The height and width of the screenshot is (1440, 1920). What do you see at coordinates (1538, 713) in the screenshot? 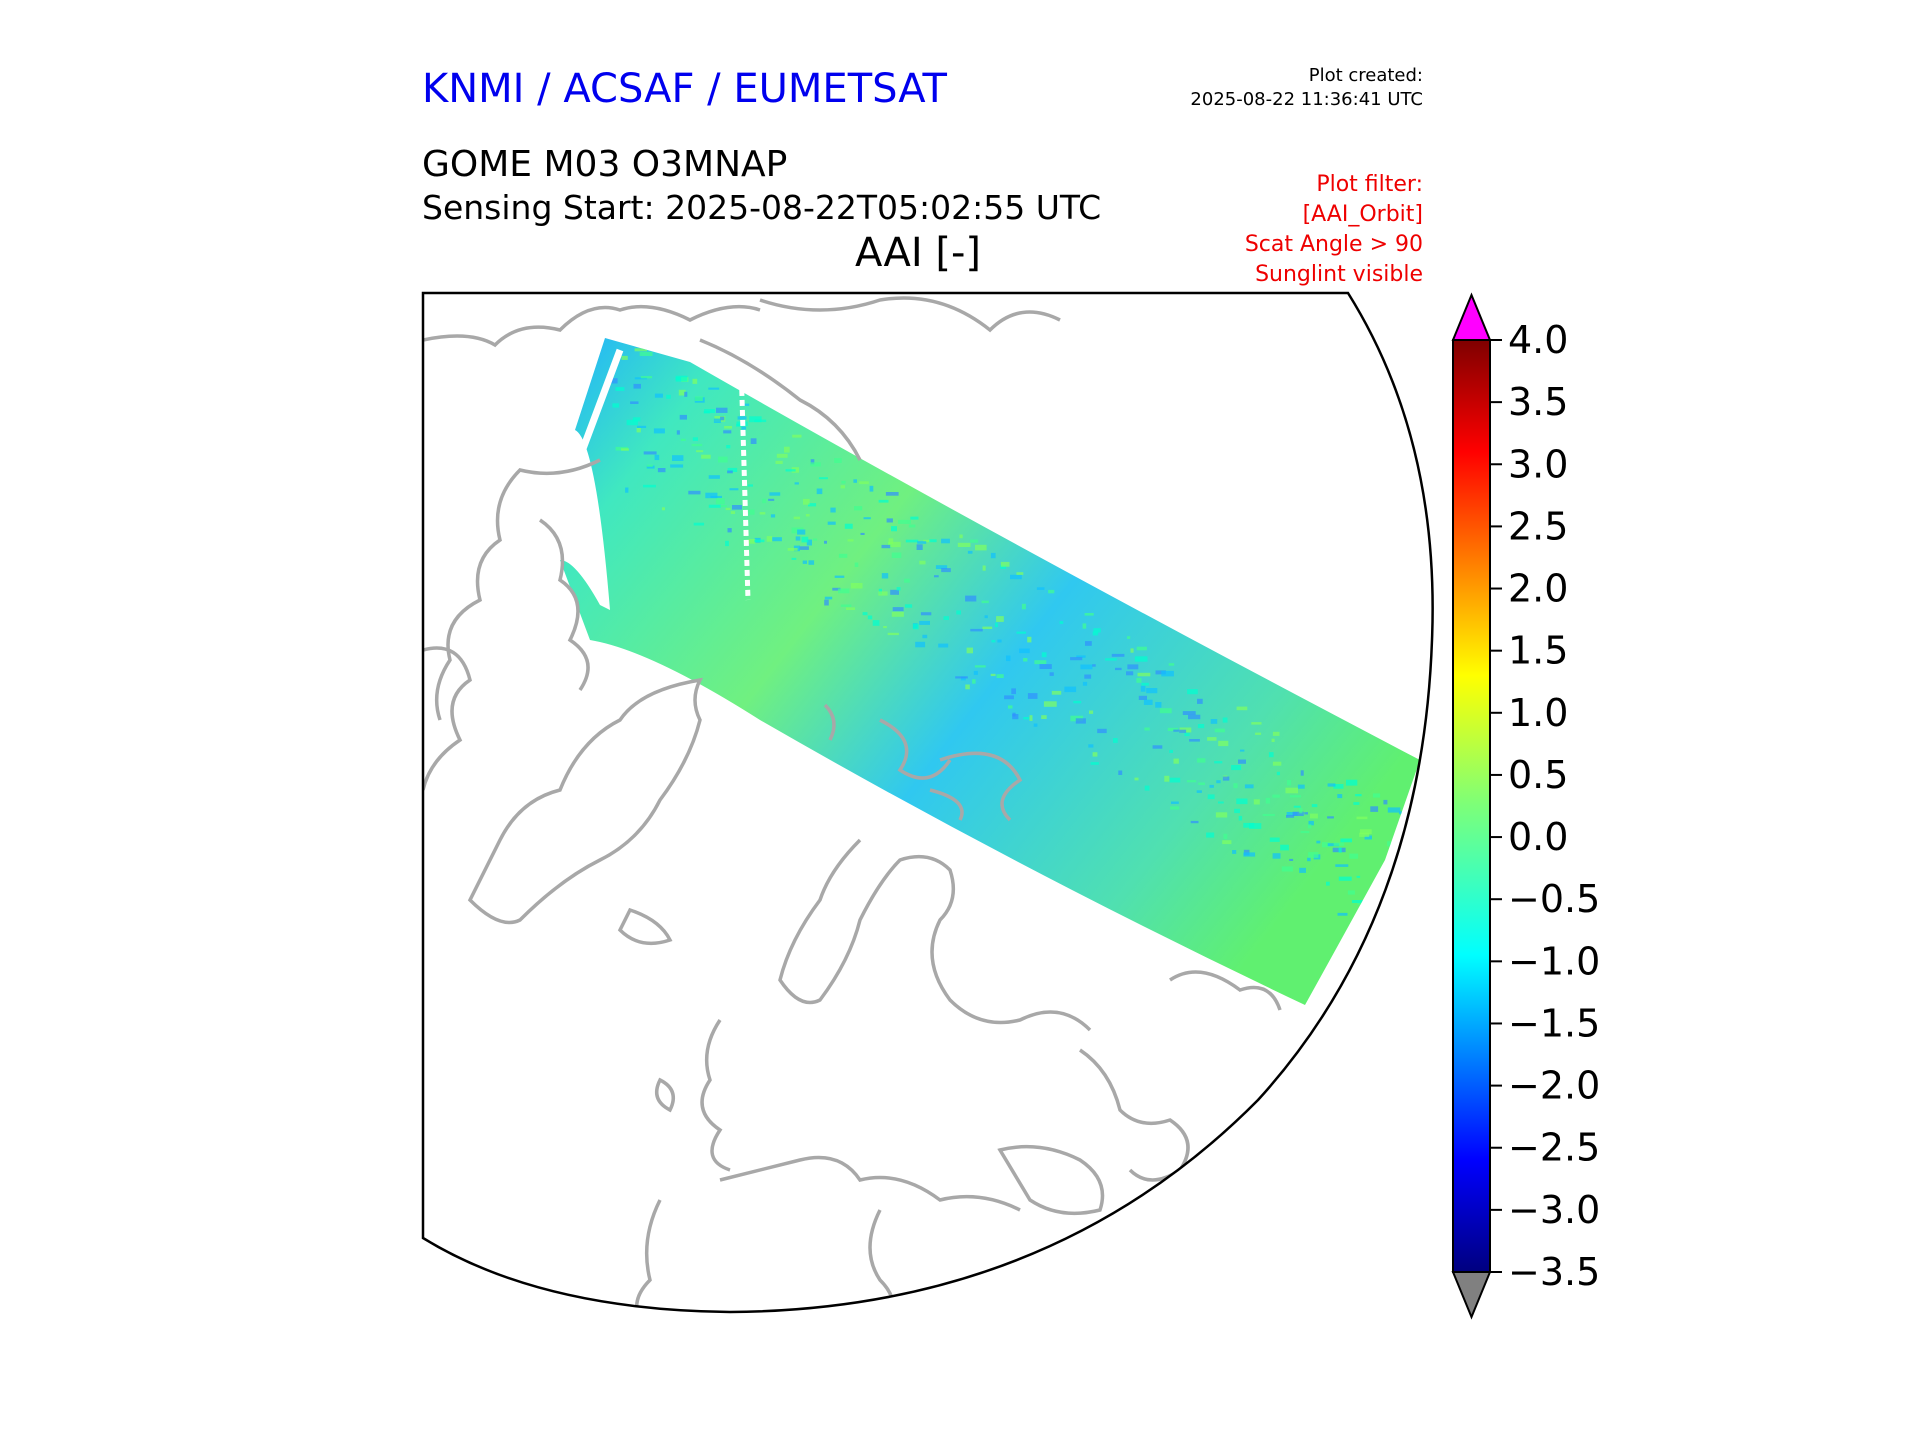
I see `colorbar-tick-label: 1.0` at bounding box center [1538, 713].